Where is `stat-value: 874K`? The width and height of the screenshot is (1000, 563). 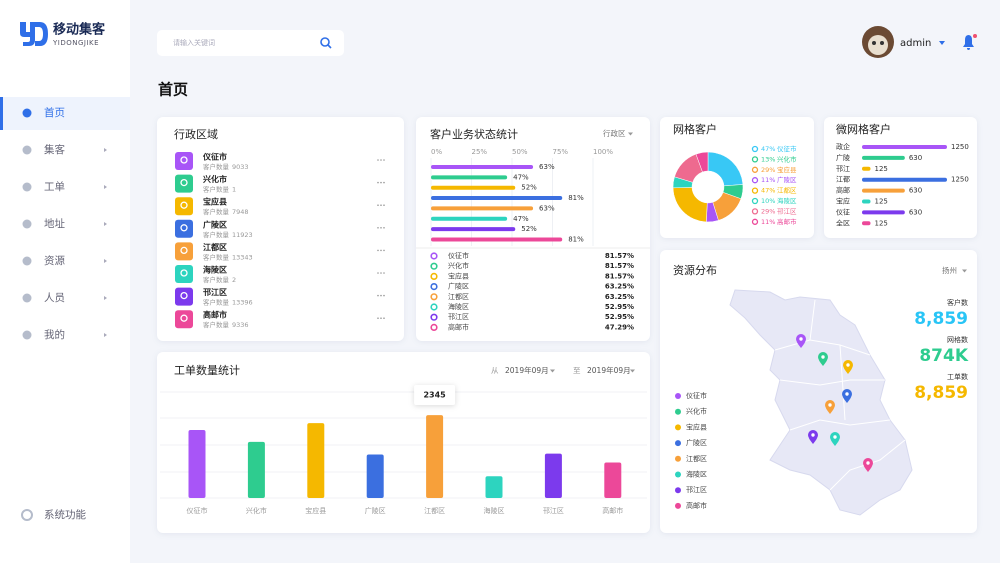 stat-value: 874K is located at coordinates (943, 356).